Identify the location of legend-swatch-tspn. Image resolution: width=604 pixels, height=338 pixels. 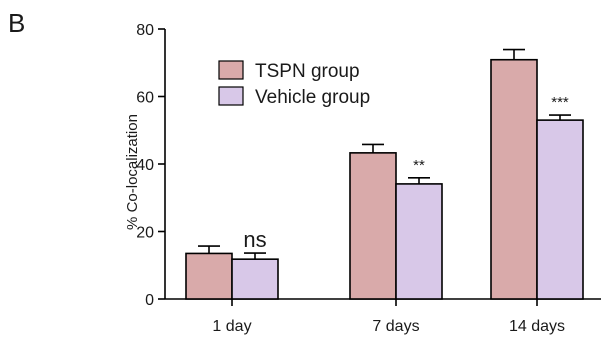
(231, 70).